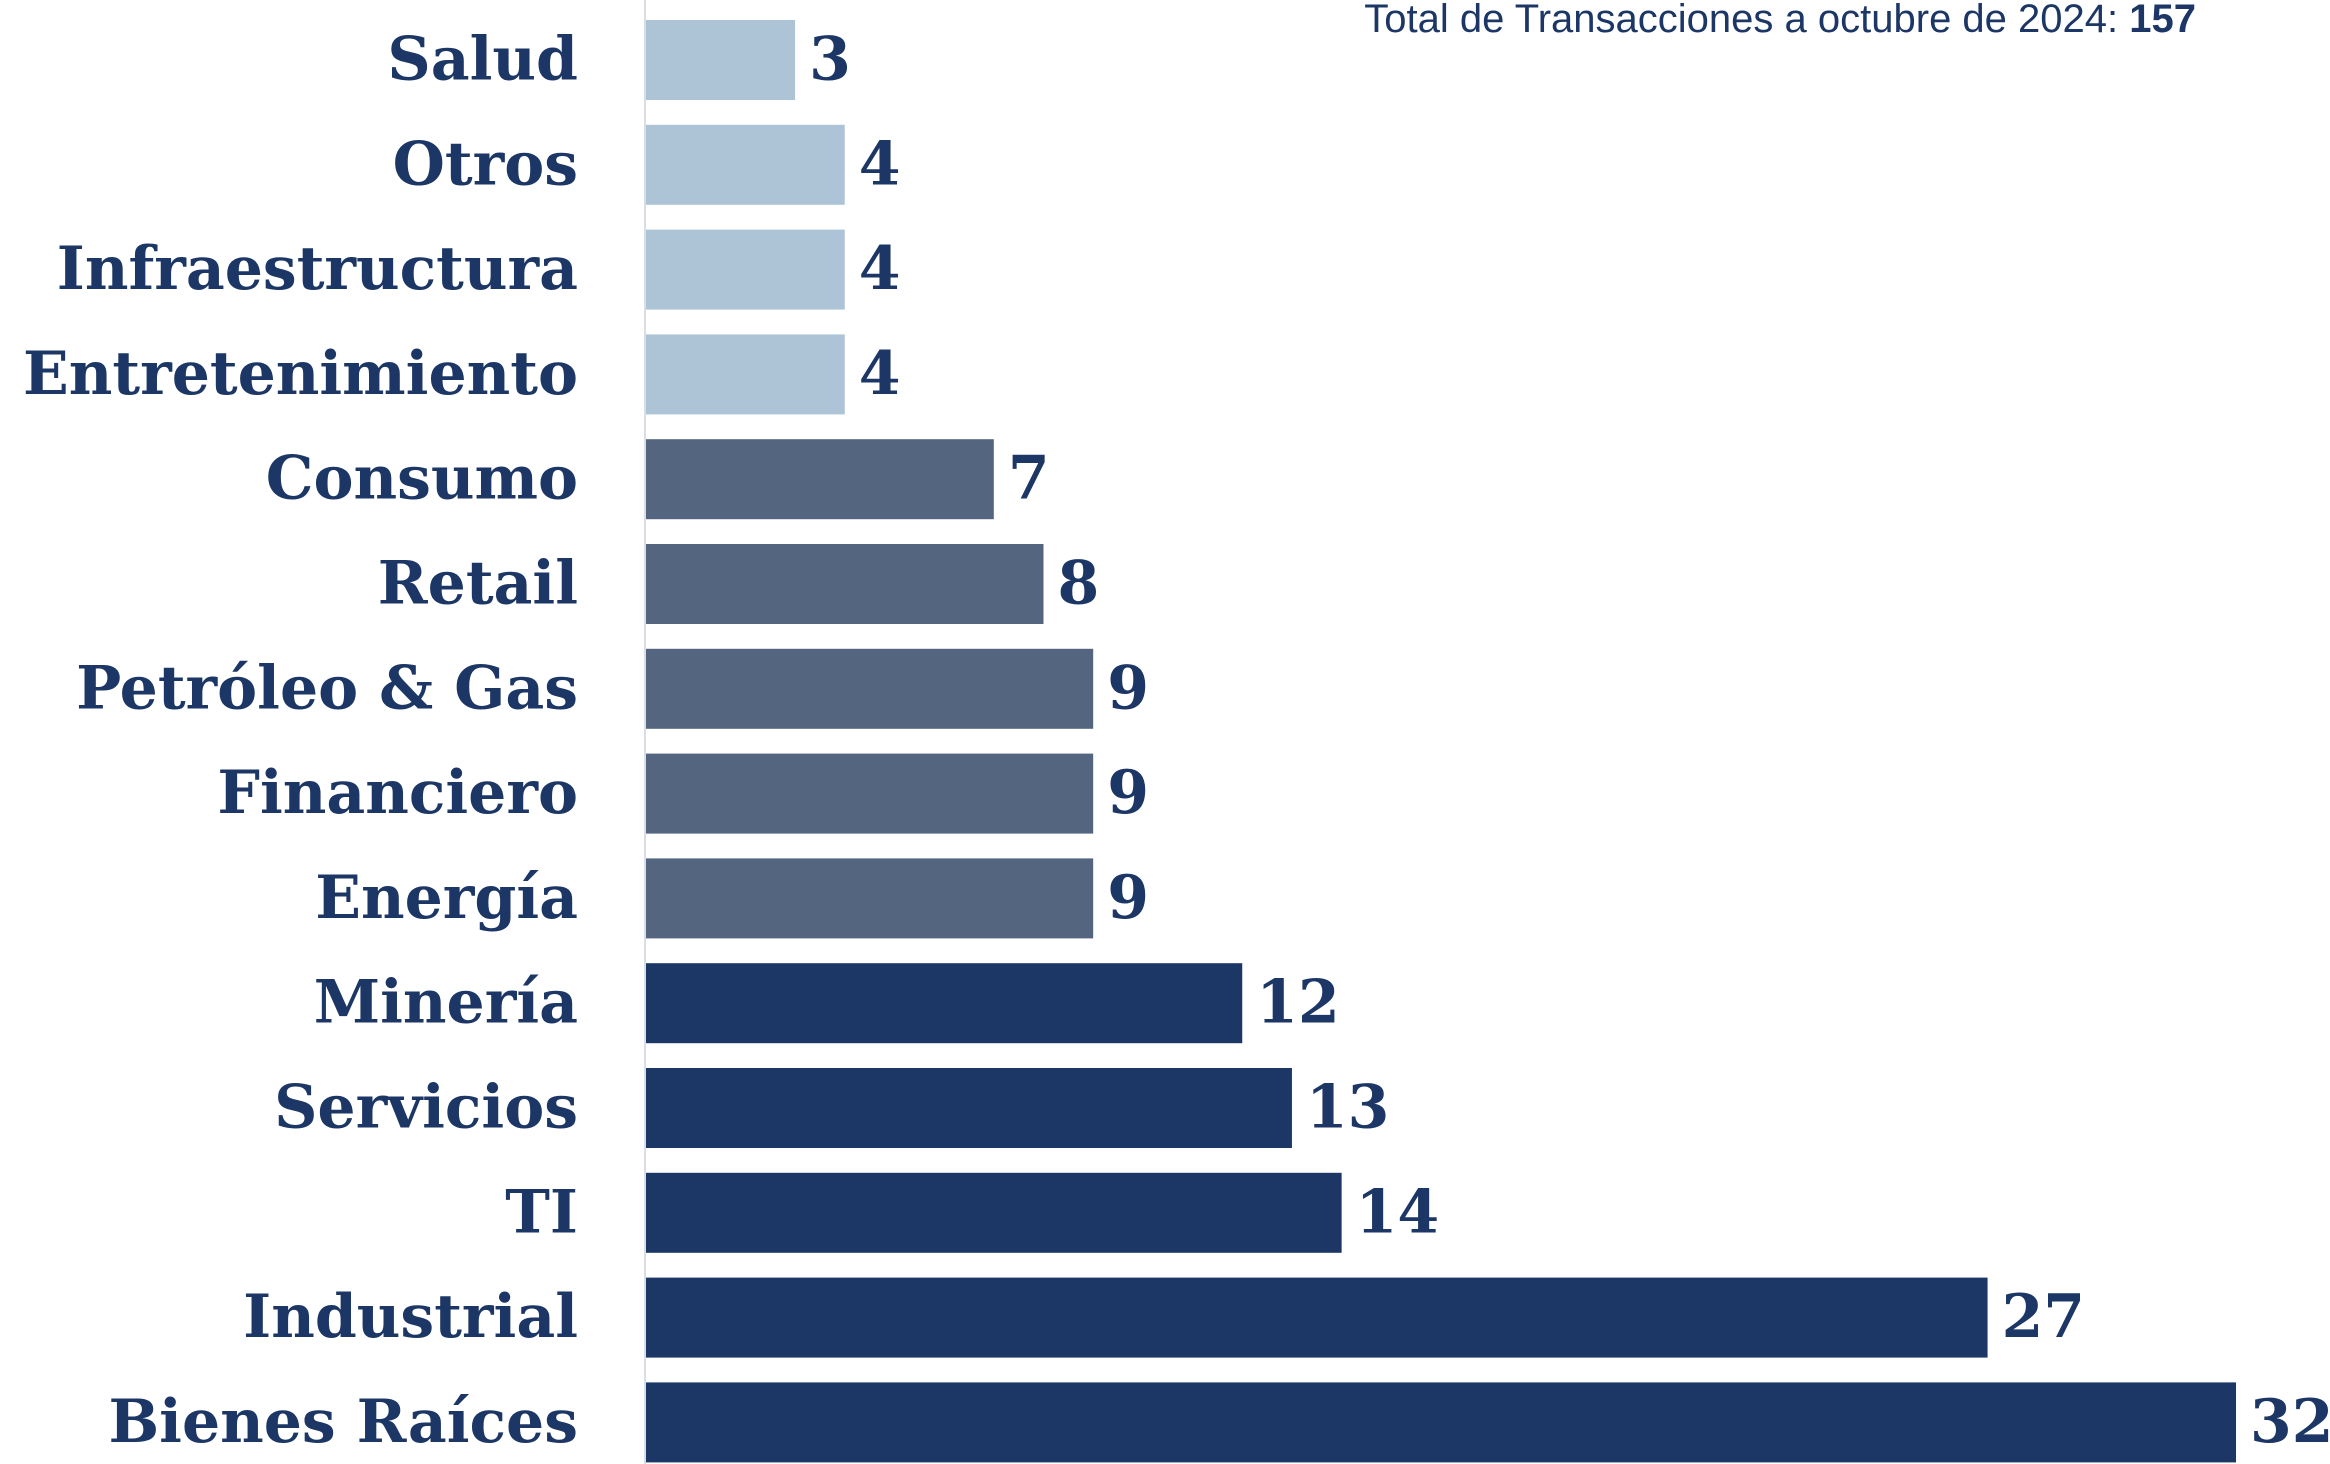  I want to click on category-label: Bienes Raíces, so click(343, 1422).